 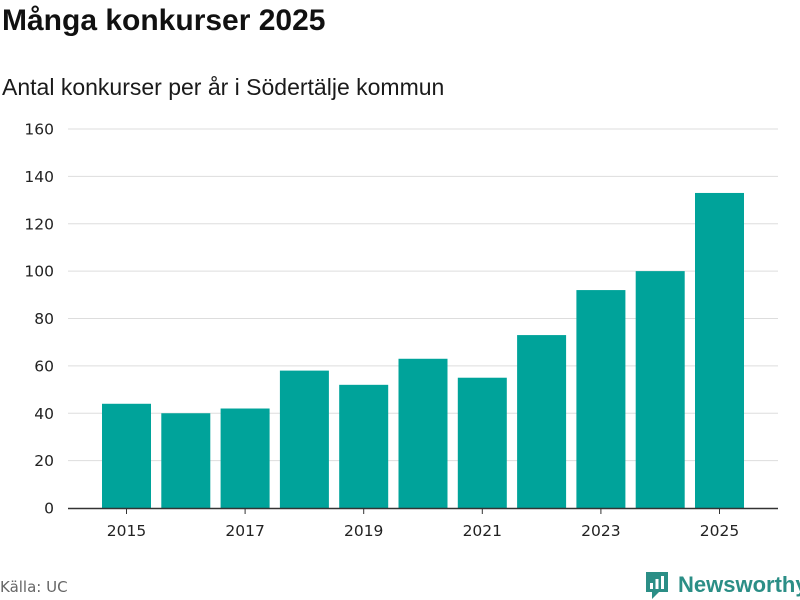 What do you see at coordinates (482, 531) in the screenshot?
I see `x-tick-label: 2021` at bounding box center [482, 531].